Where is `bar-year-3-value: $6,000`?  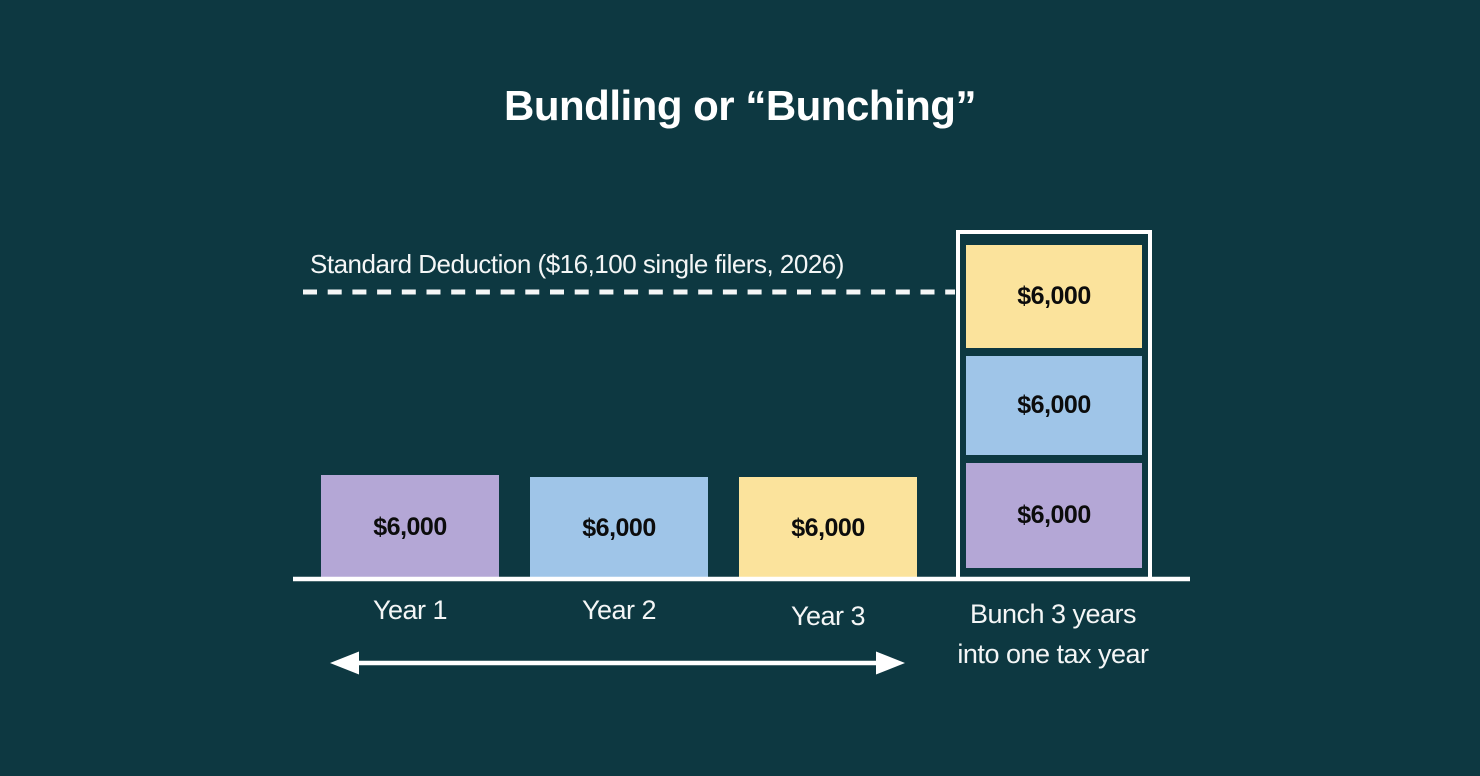
bar-year-3-value: $6,000 is located at coordinates (828, 527).